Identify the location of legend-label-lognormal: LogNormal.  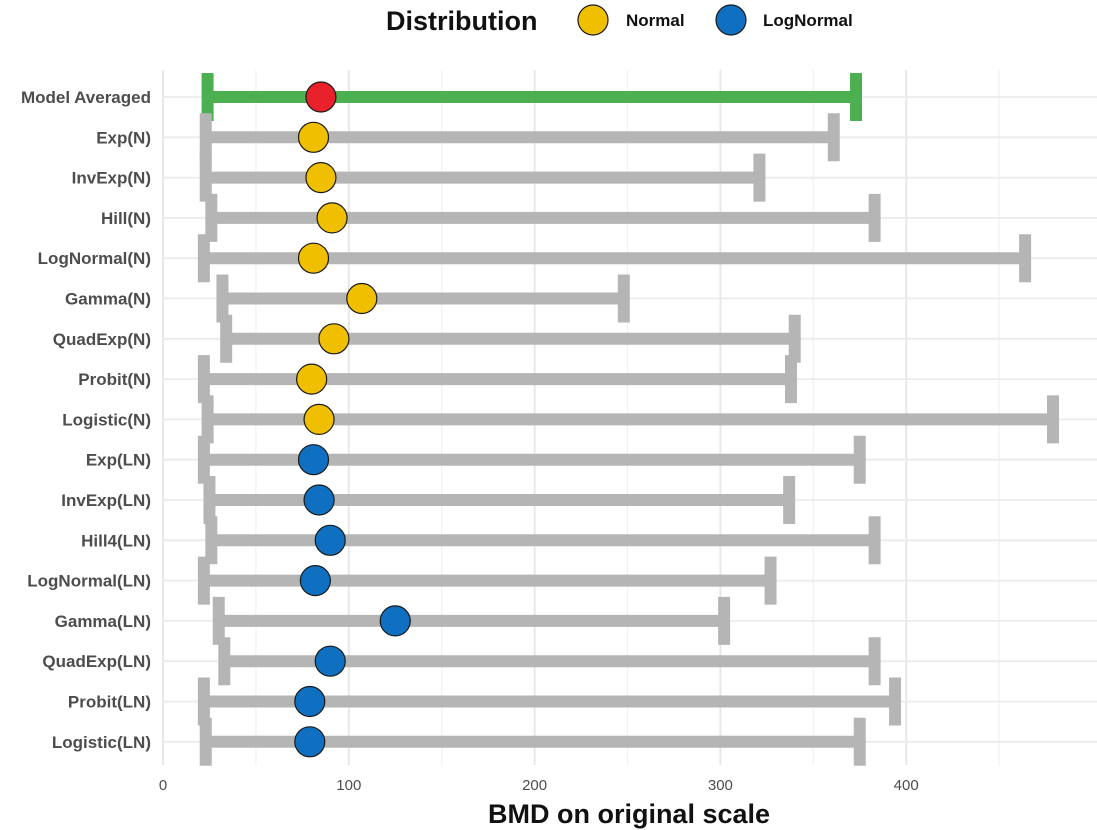
(808, 20).